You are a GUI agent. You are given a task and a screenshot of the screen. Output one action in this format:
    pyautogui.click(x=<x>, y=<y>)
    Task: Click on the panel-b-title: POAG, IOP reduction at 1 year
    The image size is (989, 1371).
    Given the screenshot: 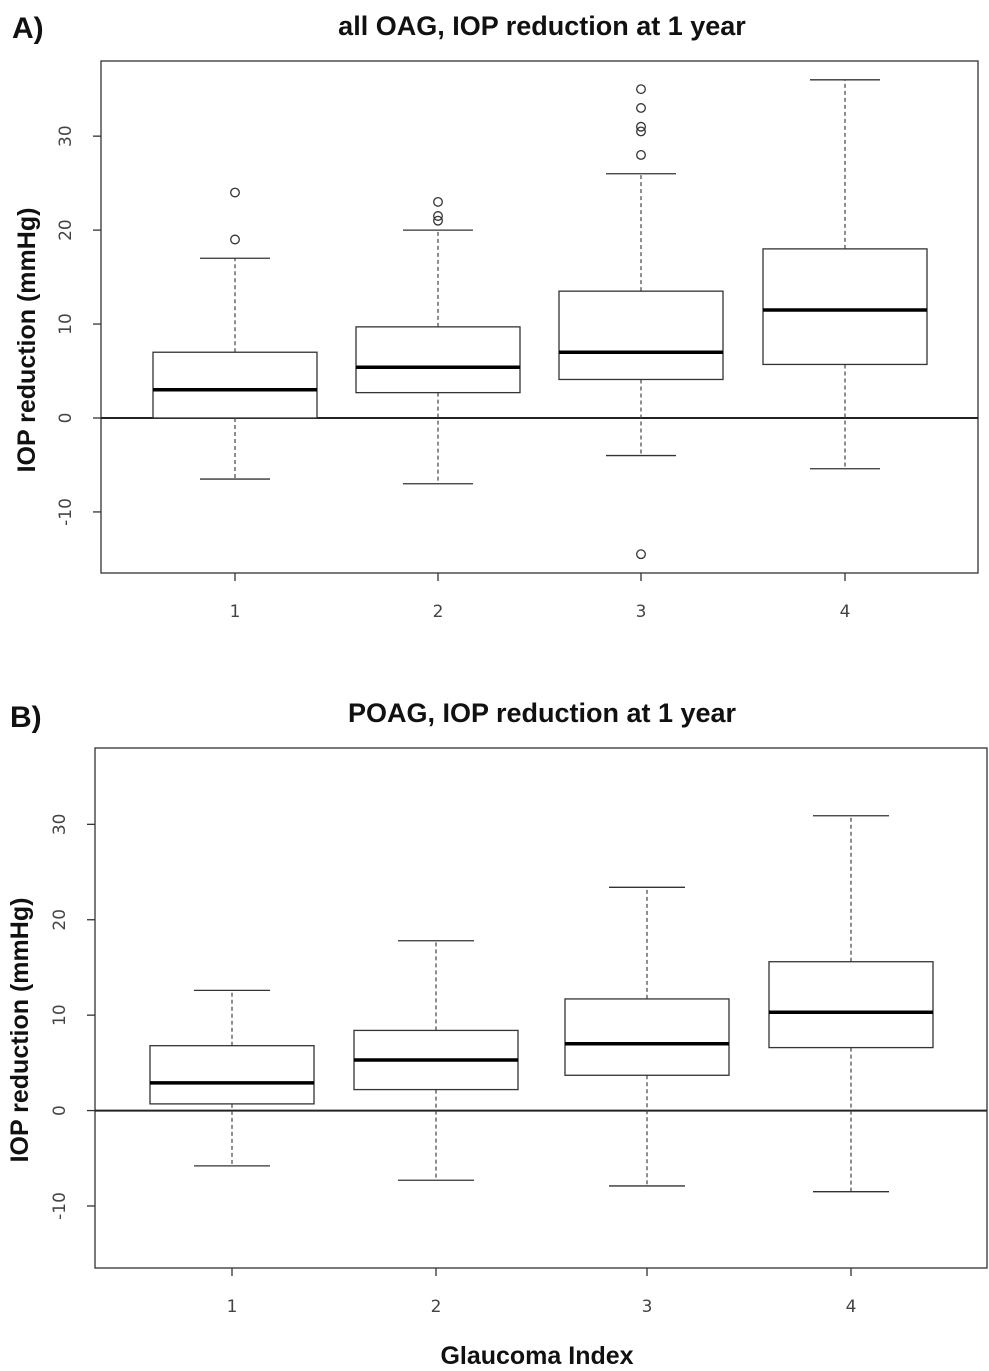 What is the action you would take?
    pyautogui.click(x=542, y=713)
    